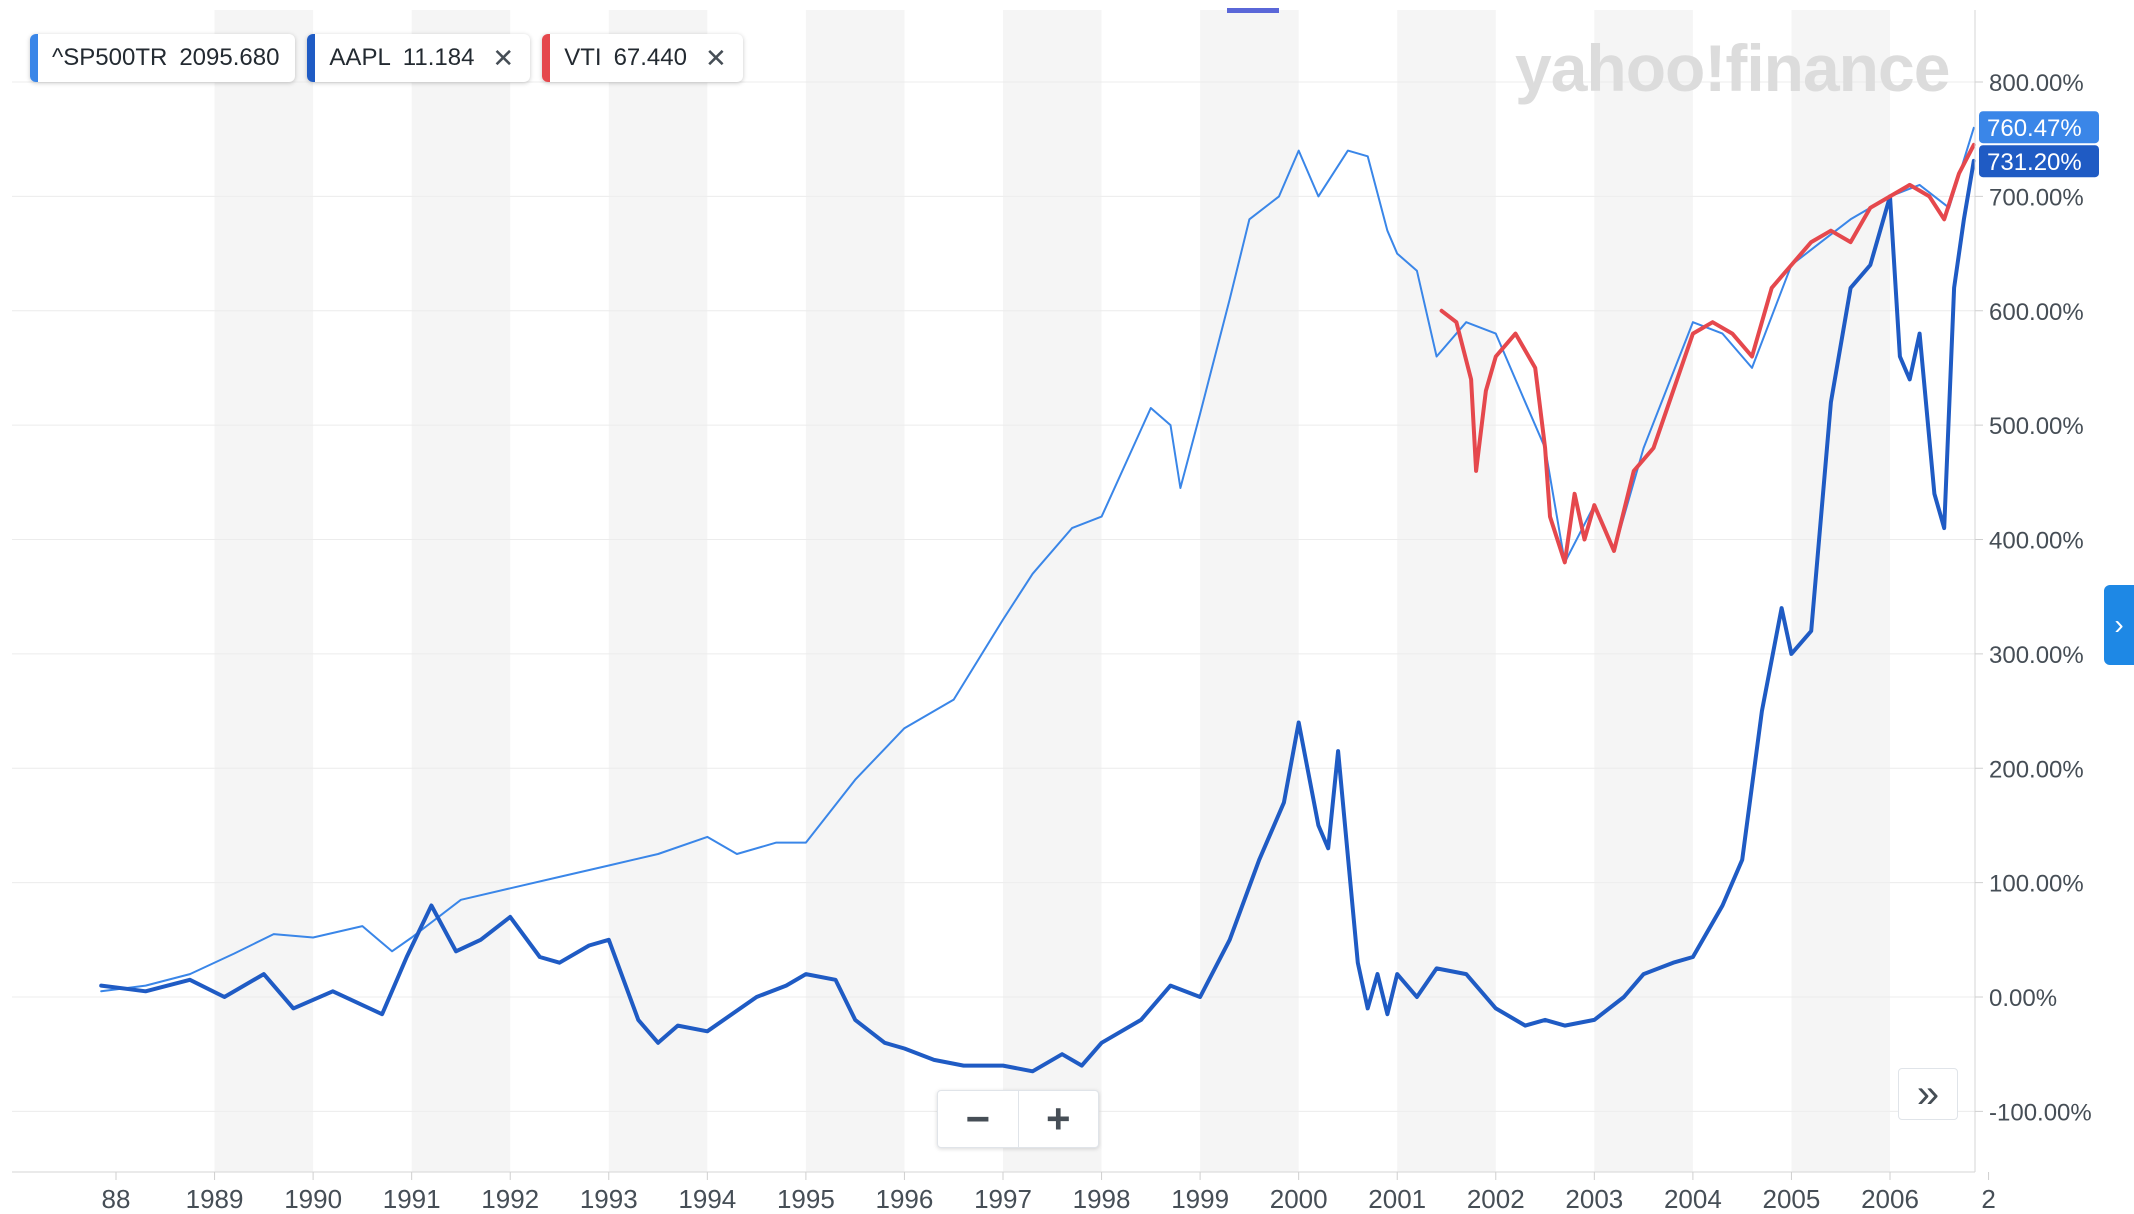 This screenshot has width=2134, height=1214. I want to click on legend-symbol: VTI, so click(583, 57).